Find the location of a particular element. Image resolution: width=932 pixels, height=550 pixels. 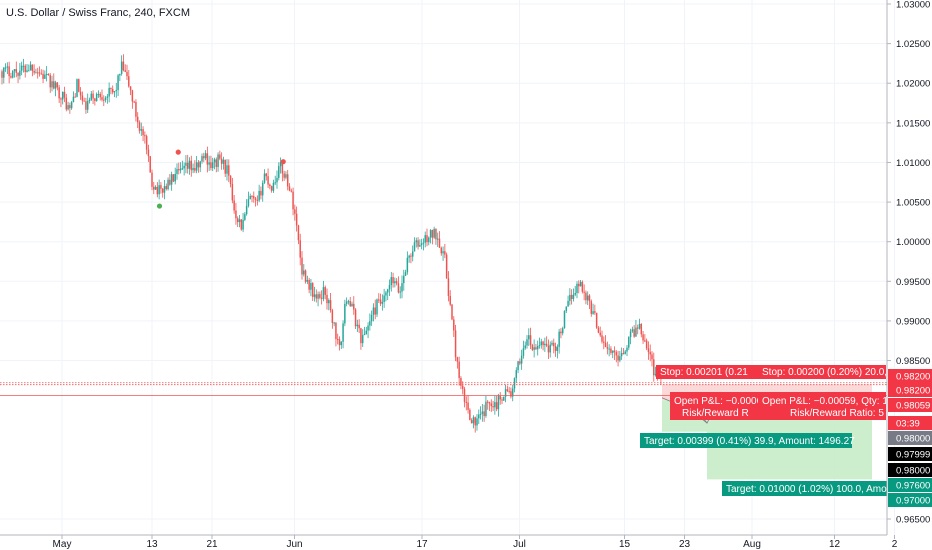

stop-label-1-box is located at coordinates (713, 372).